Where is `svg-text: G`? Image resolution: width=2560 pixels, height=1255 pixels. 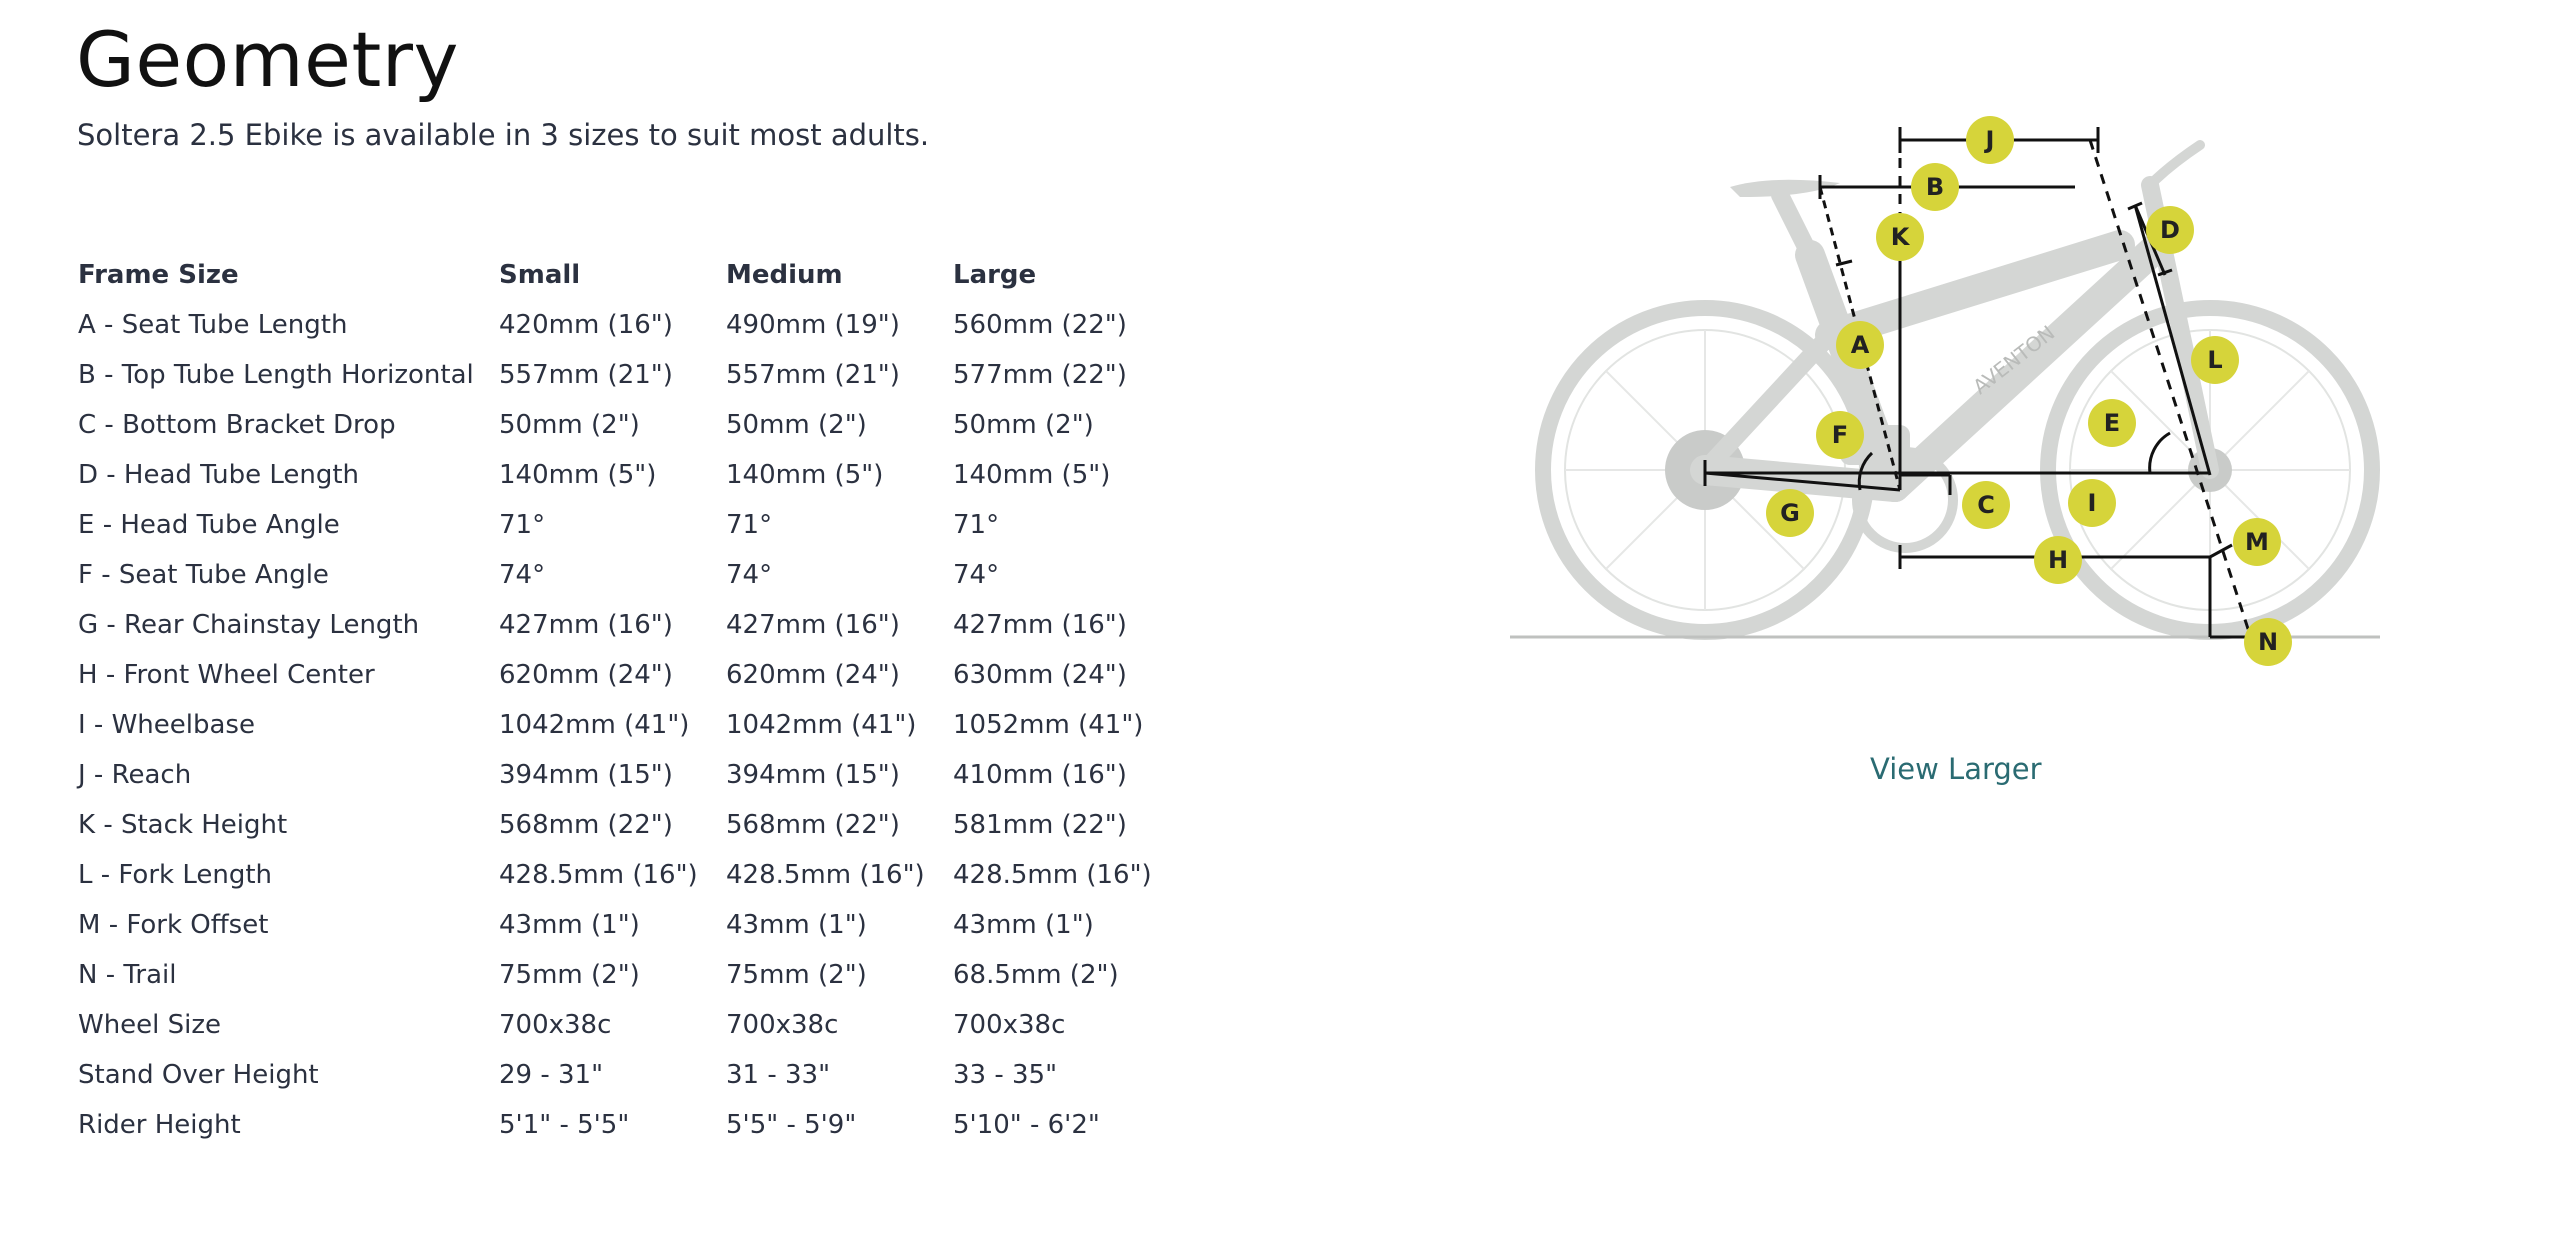
svg-text: G is located at coordinates (1790, 513).